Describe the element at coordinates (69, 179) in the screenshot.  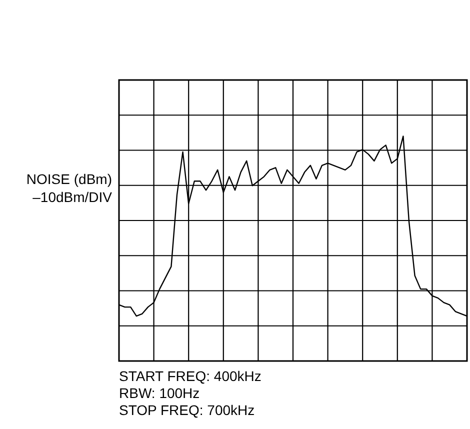
I see `y-axis-title: NOISE (dBm)` at that location.